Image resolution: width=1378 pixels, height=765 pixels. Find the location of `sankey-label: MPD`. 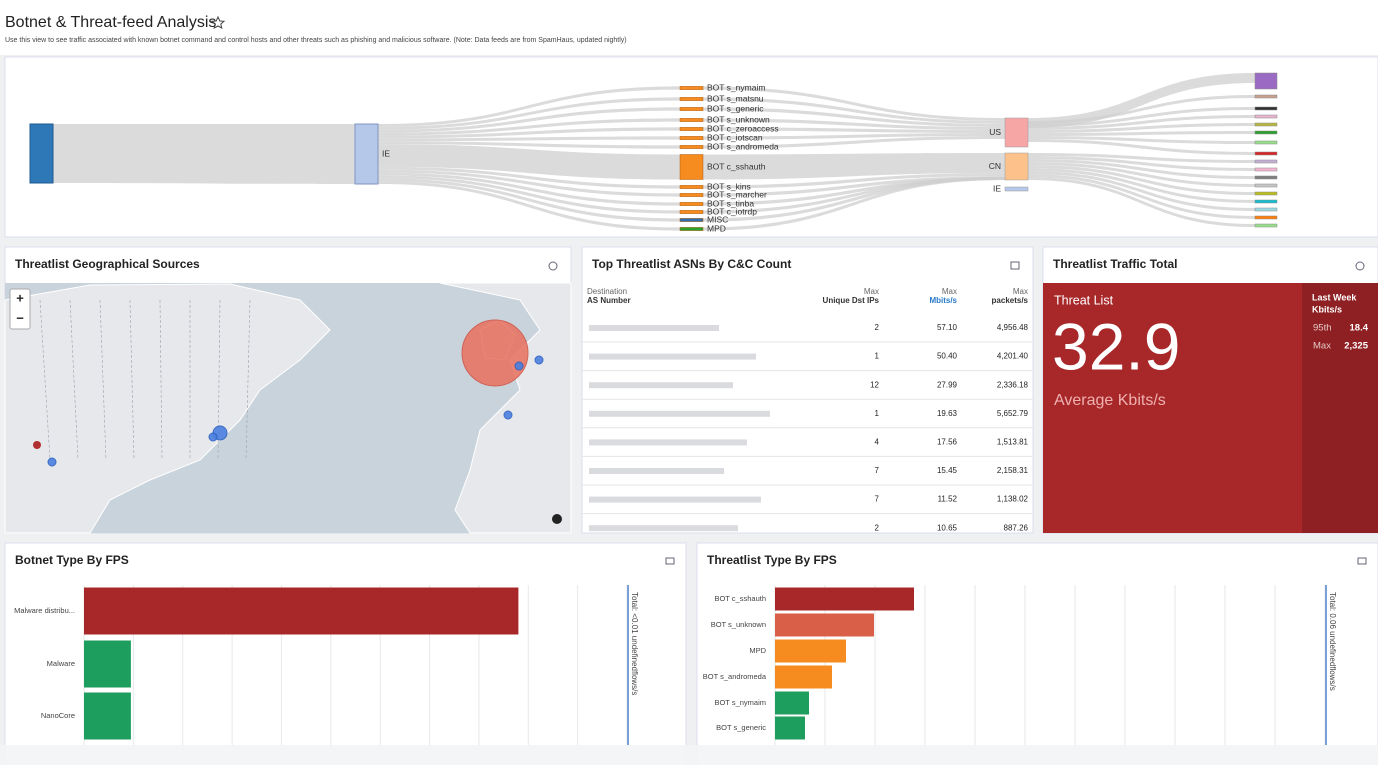

sankey-label: MPD is located at coordinates (716, 228).